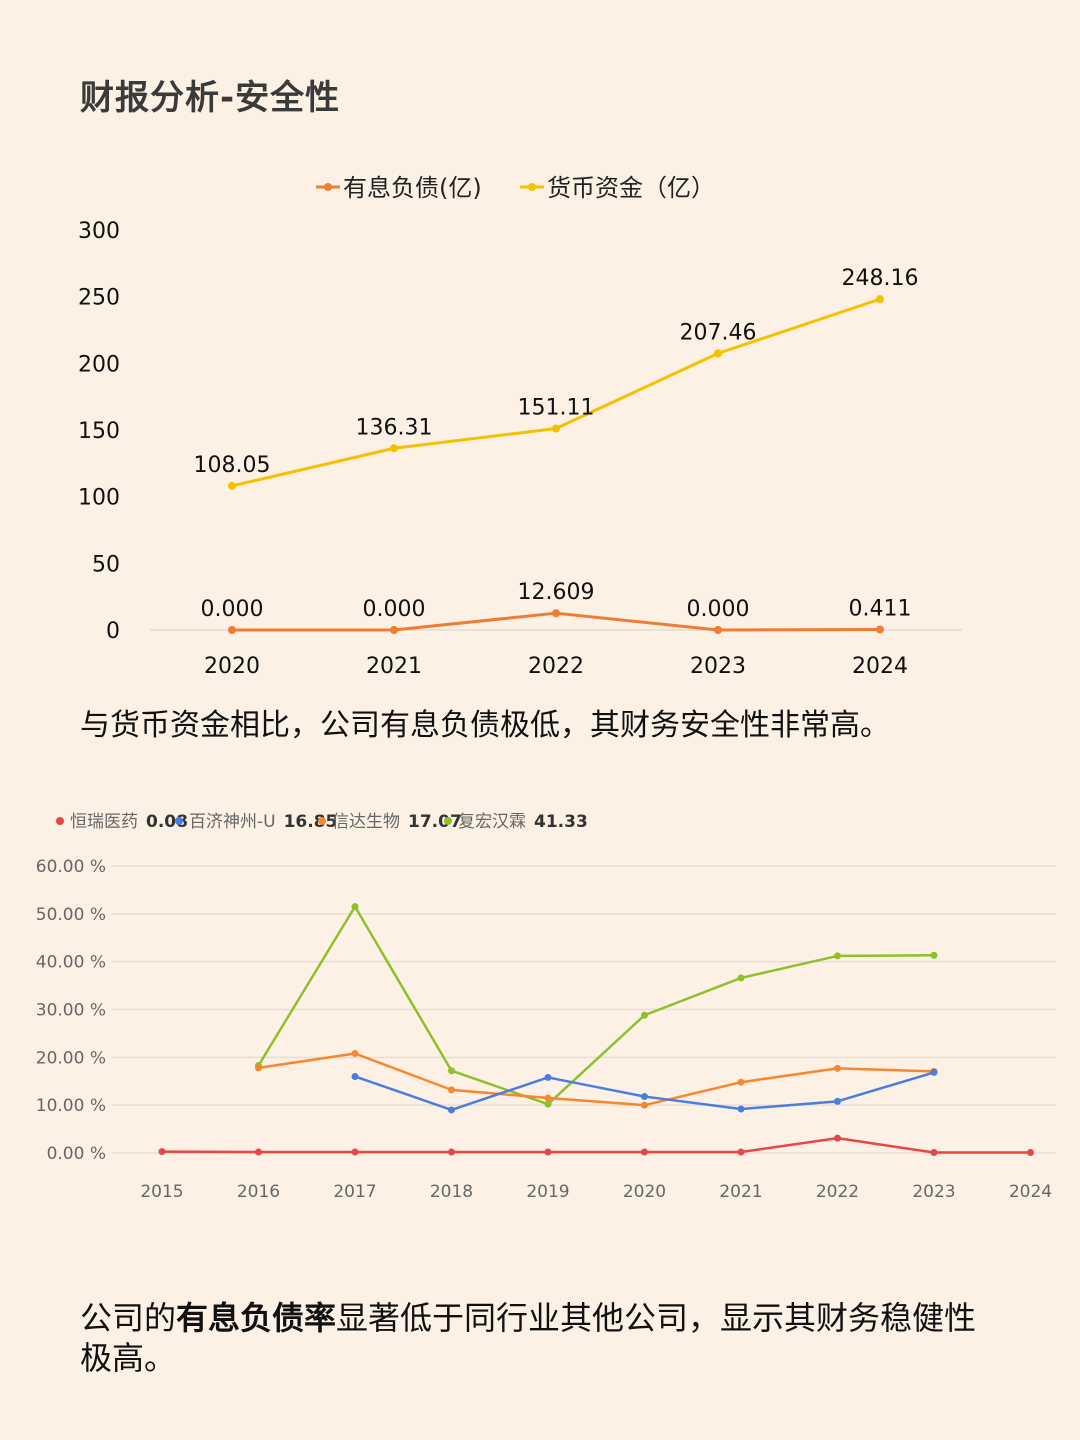 This screenshot has width=1080, height=1440. Describe the element at coordinates (76, 1154) in the screenshot. I see `chart2-y-tick-label: 0.00 %` at that location.